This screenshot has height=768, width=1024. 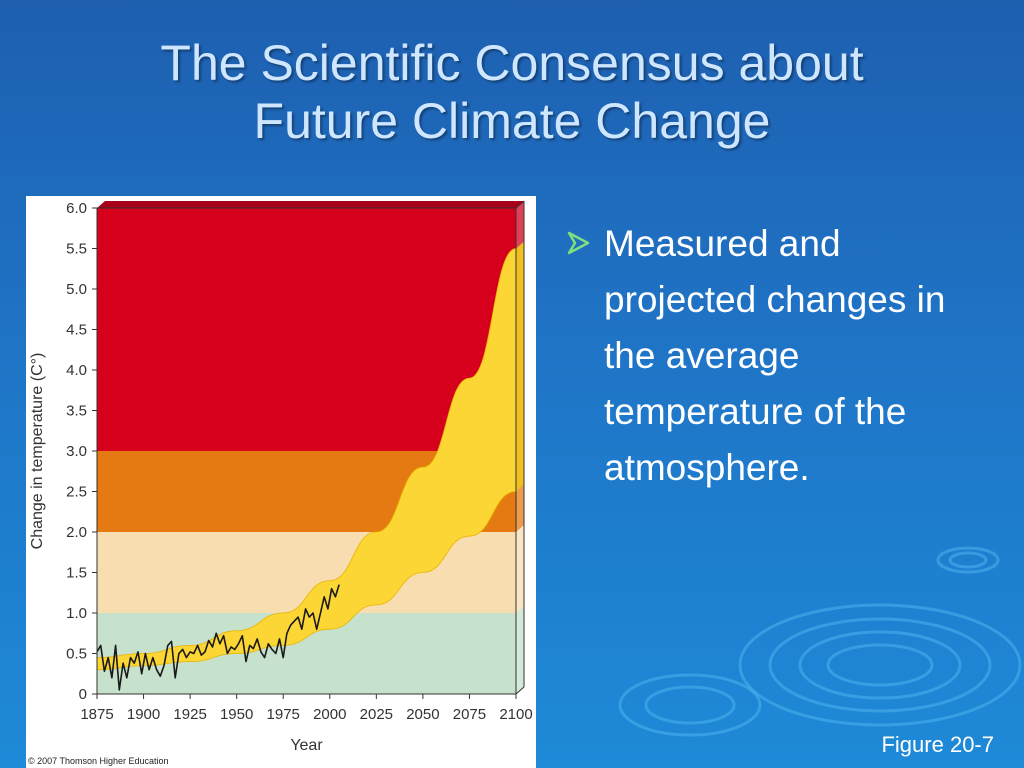 I want to click on y-tick-label: 1.5, so click(x=76, y=573).